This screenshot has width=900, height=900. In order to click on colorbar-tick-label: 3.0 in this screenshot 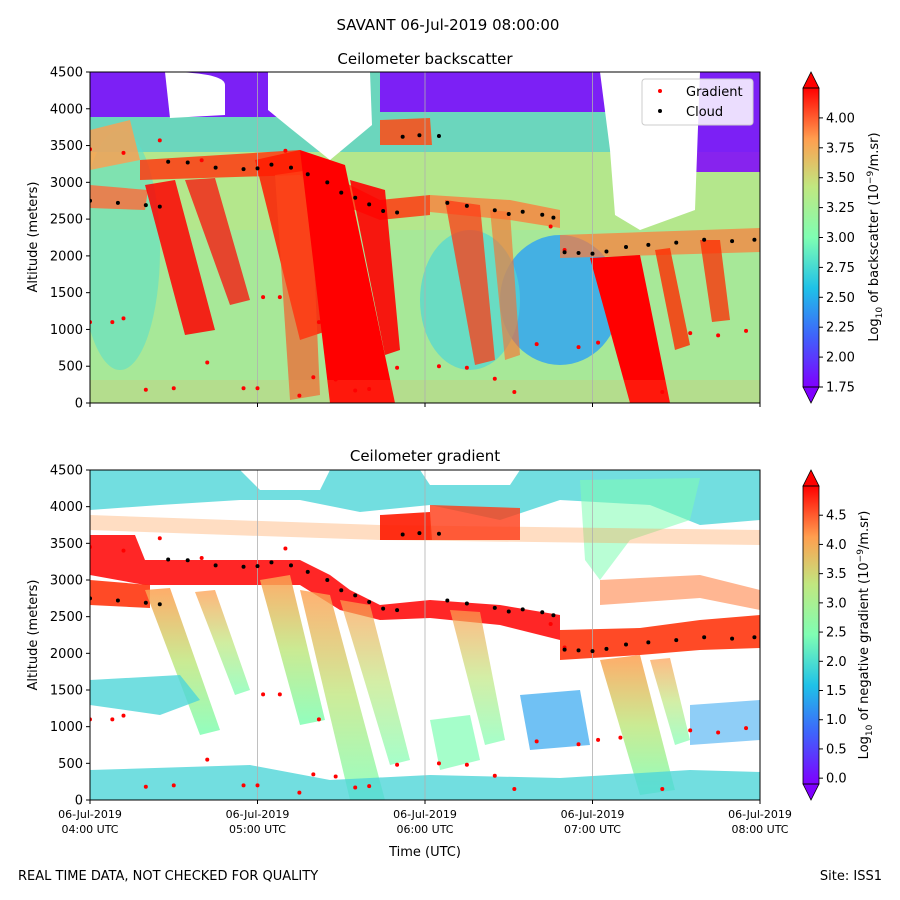, I will do `click(836, 603)`.